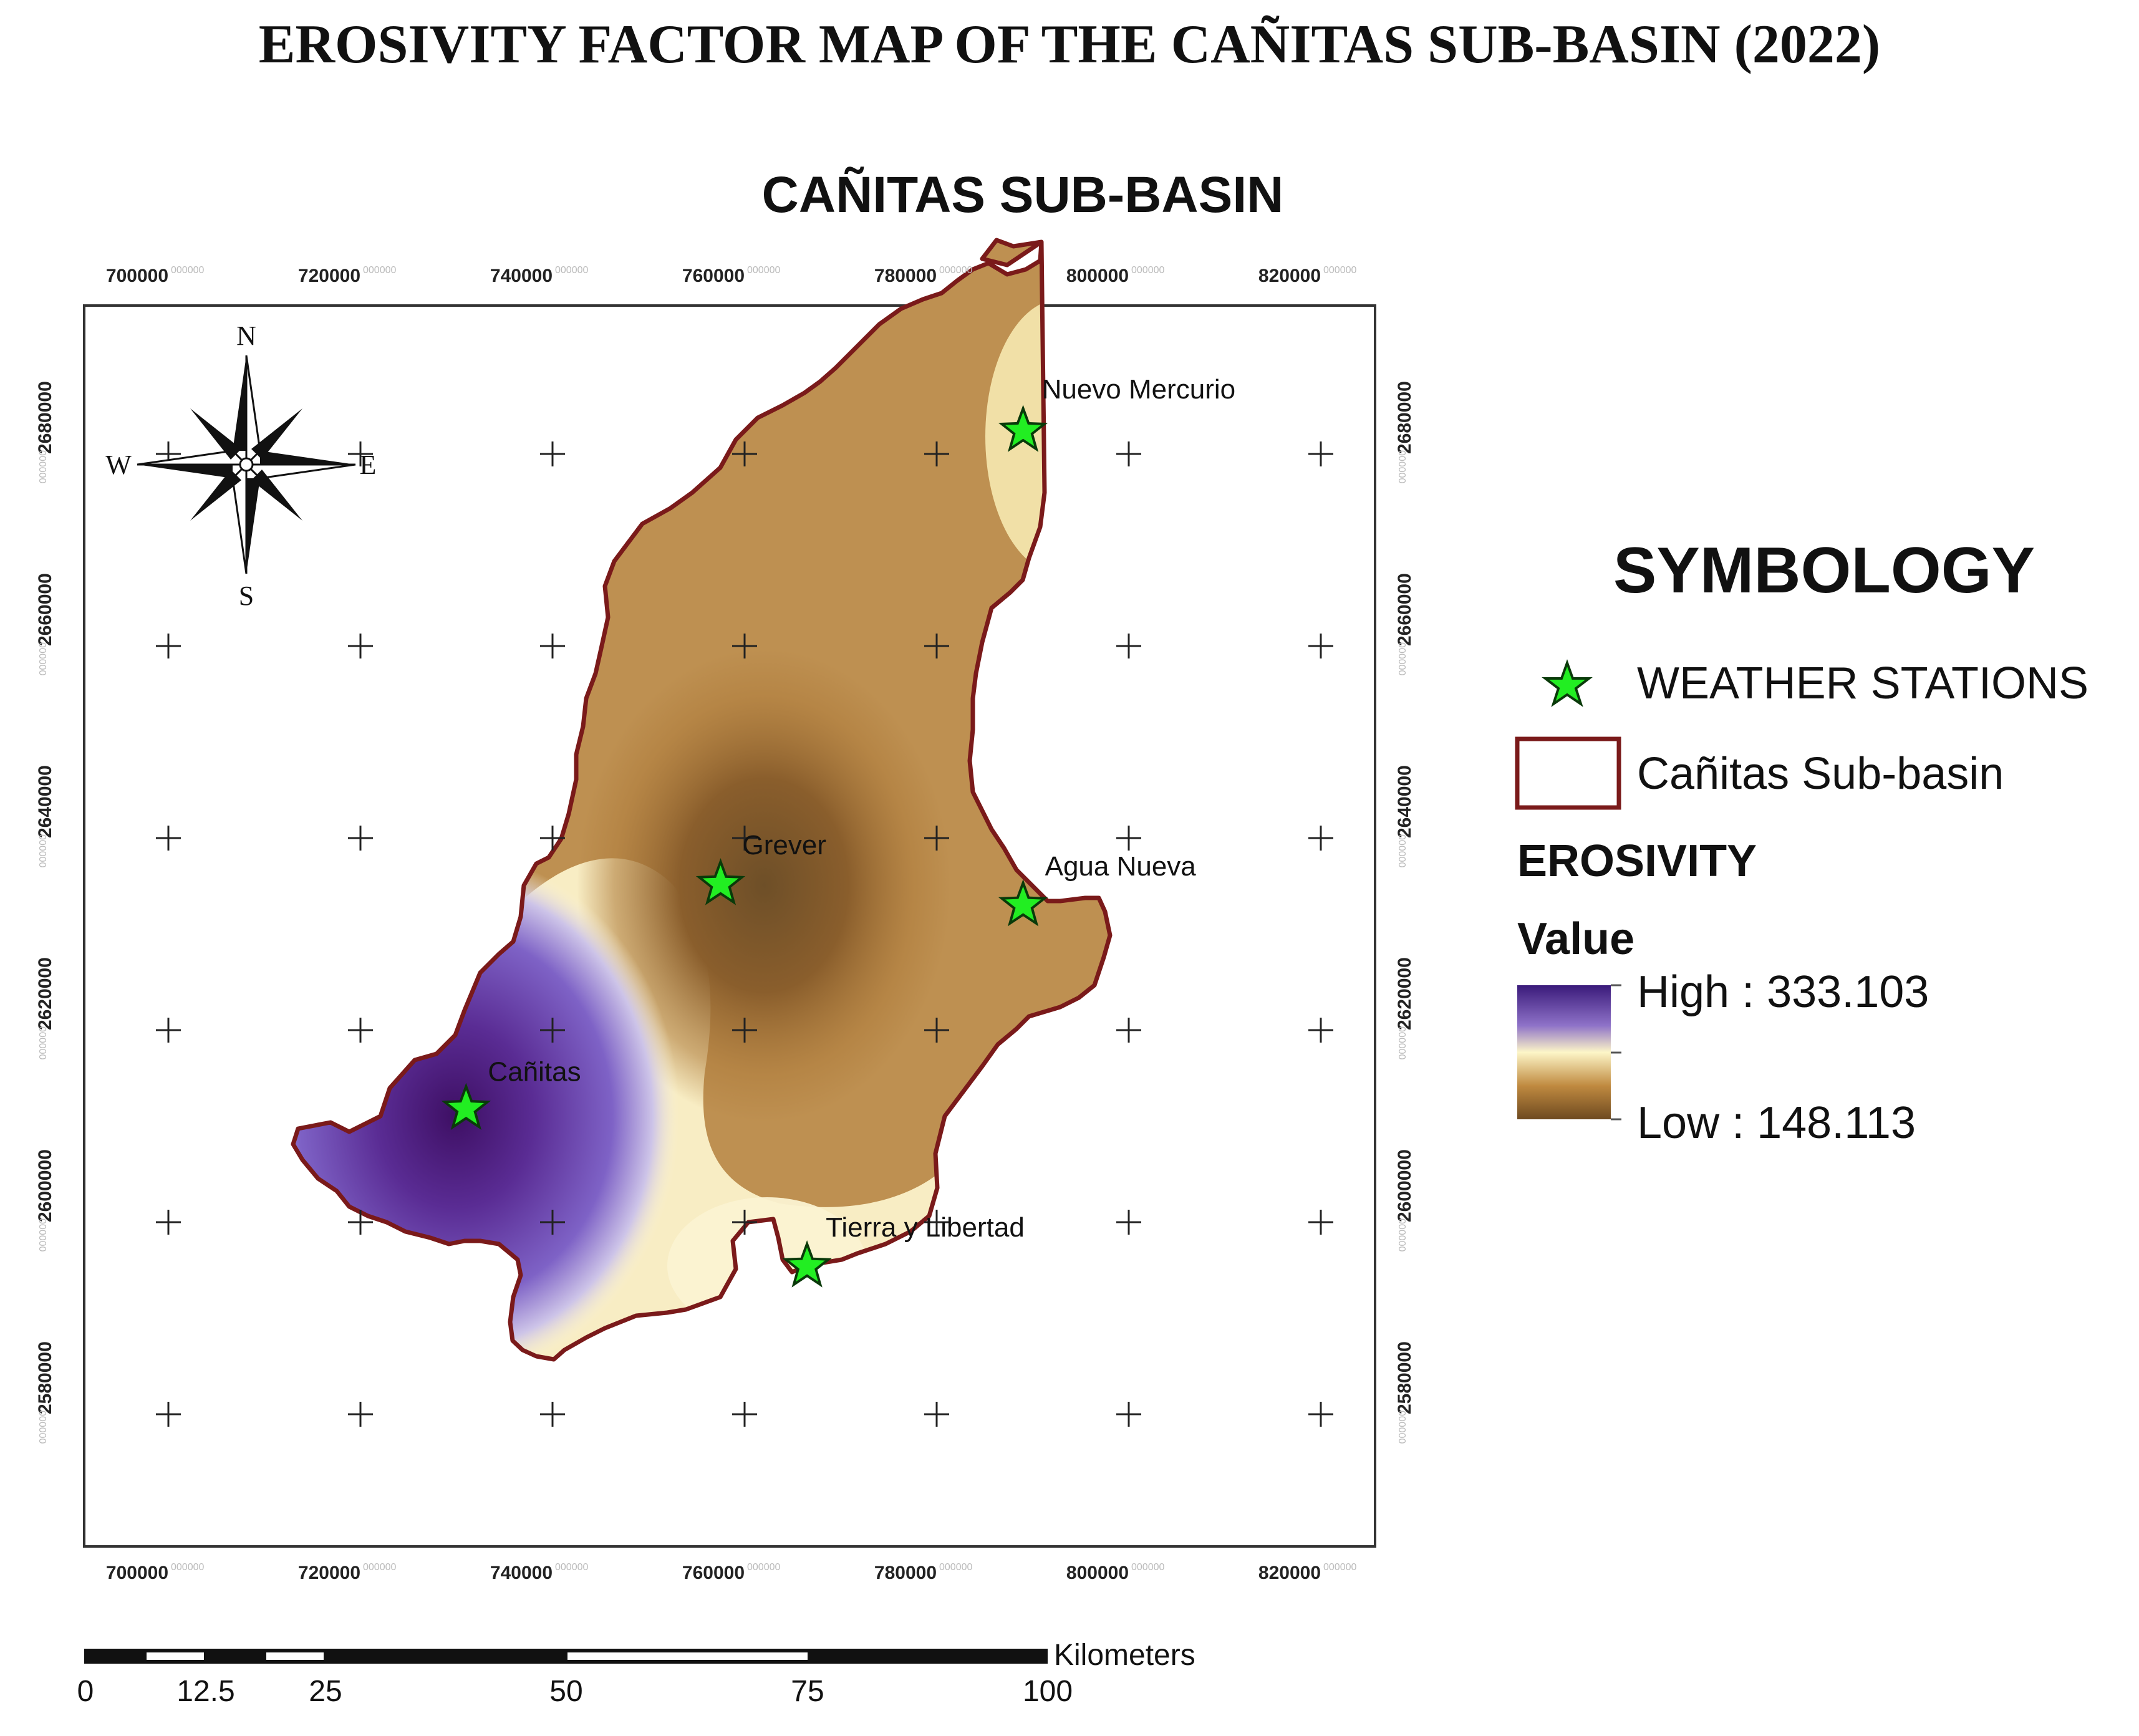  I want to click on compass-e-label: E, so click(368, 465).